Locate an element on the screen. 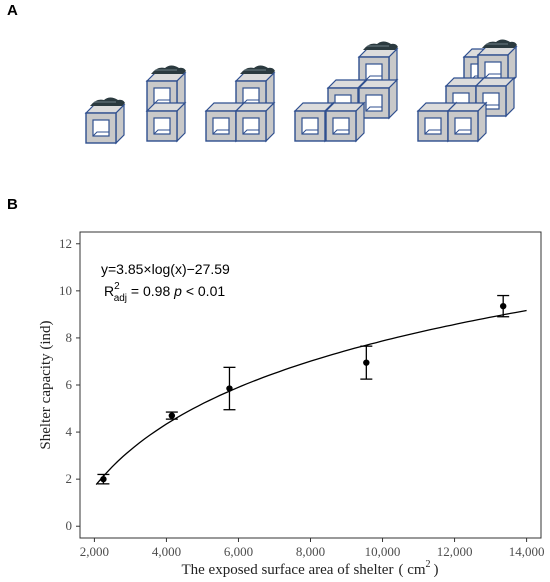  r2-superscript: 2 is located at coordinates (117, 286).